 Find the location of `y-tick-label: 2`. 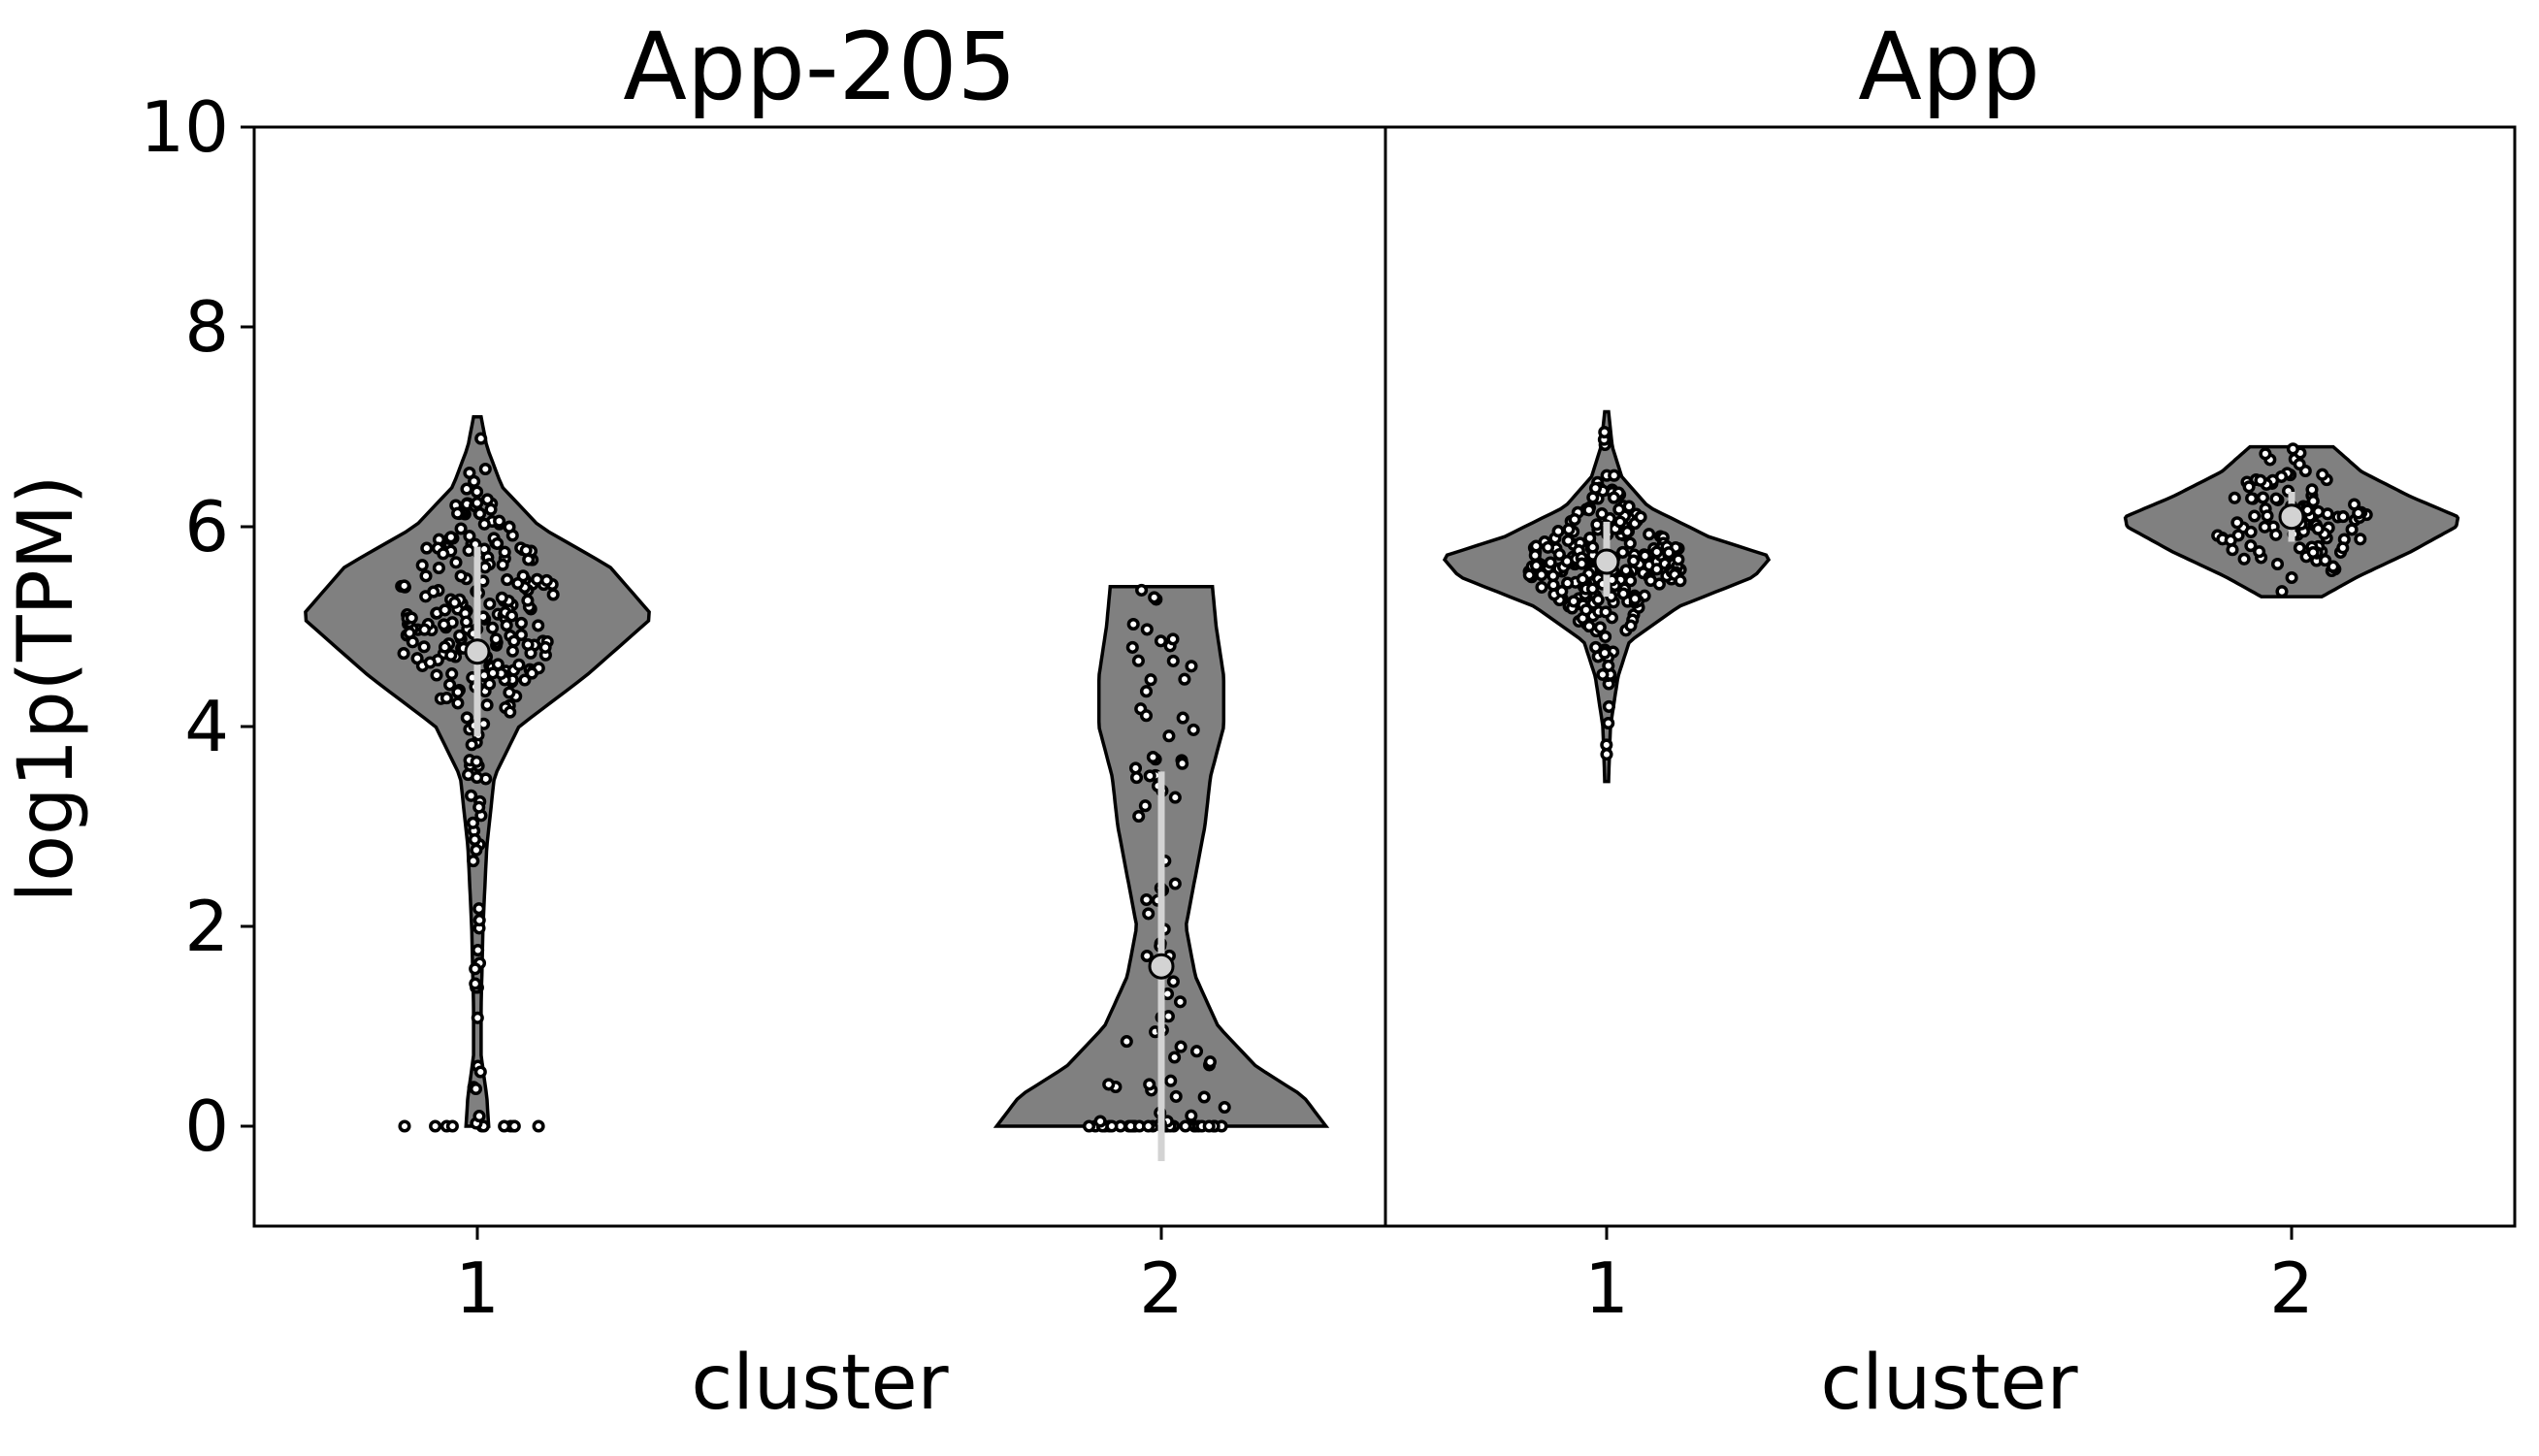

y-tick-label: 2 is located at coordinates (206, 926).